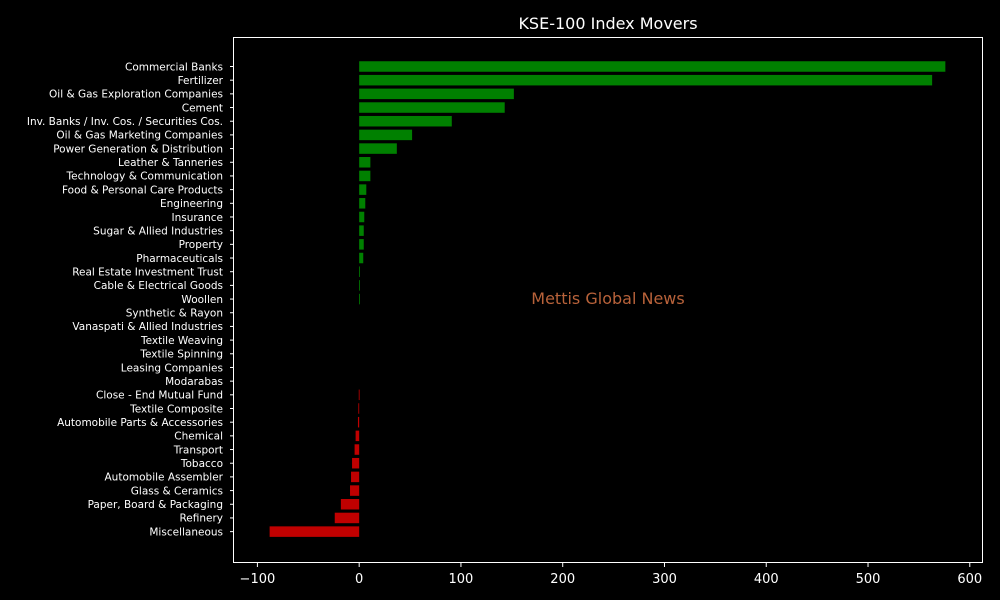 This screenshot has height=600, width=1000. I want to click on y-tick-label-cable-electrical-goods: Cable & Electrical Goods, so click(158, 286).